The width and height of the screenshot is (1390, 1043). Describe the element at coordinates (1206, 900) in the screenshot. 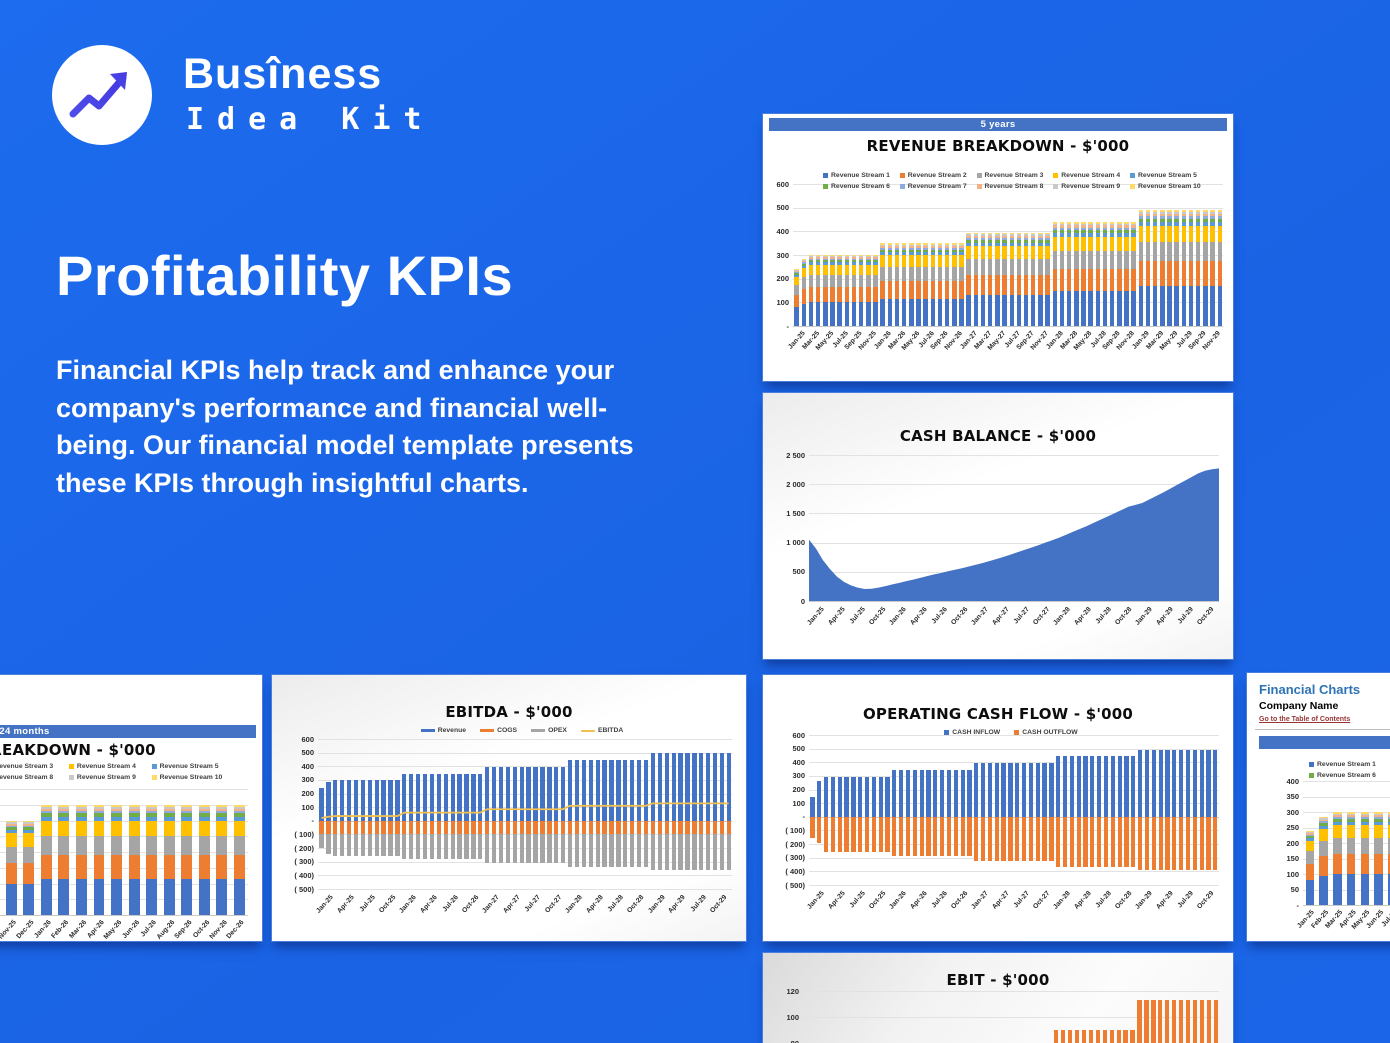

I see `x-axis-label: Oct-29` at that location.